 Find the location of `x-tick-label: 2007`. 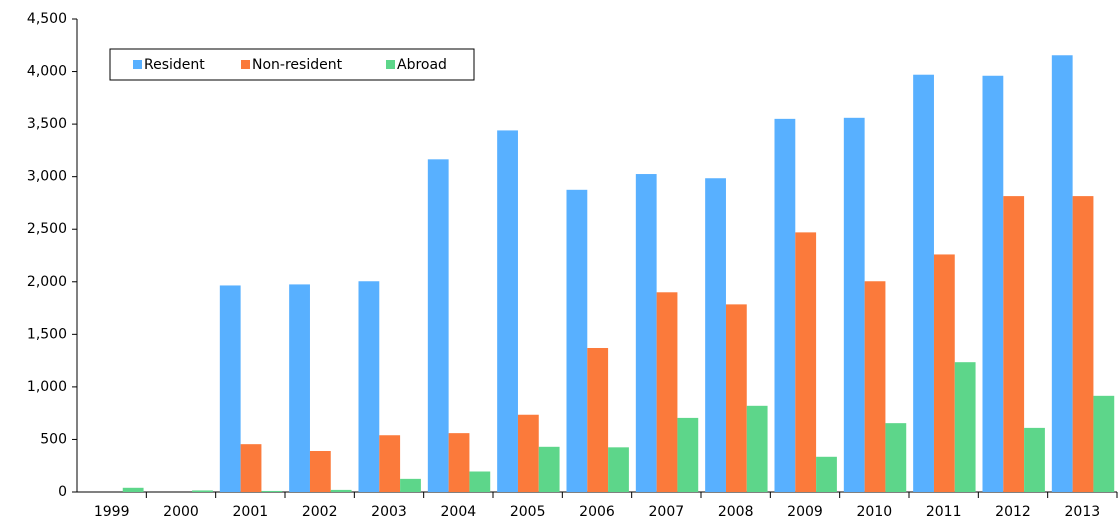

x-tick-label: 2007 is located at coordinates (667, 512).